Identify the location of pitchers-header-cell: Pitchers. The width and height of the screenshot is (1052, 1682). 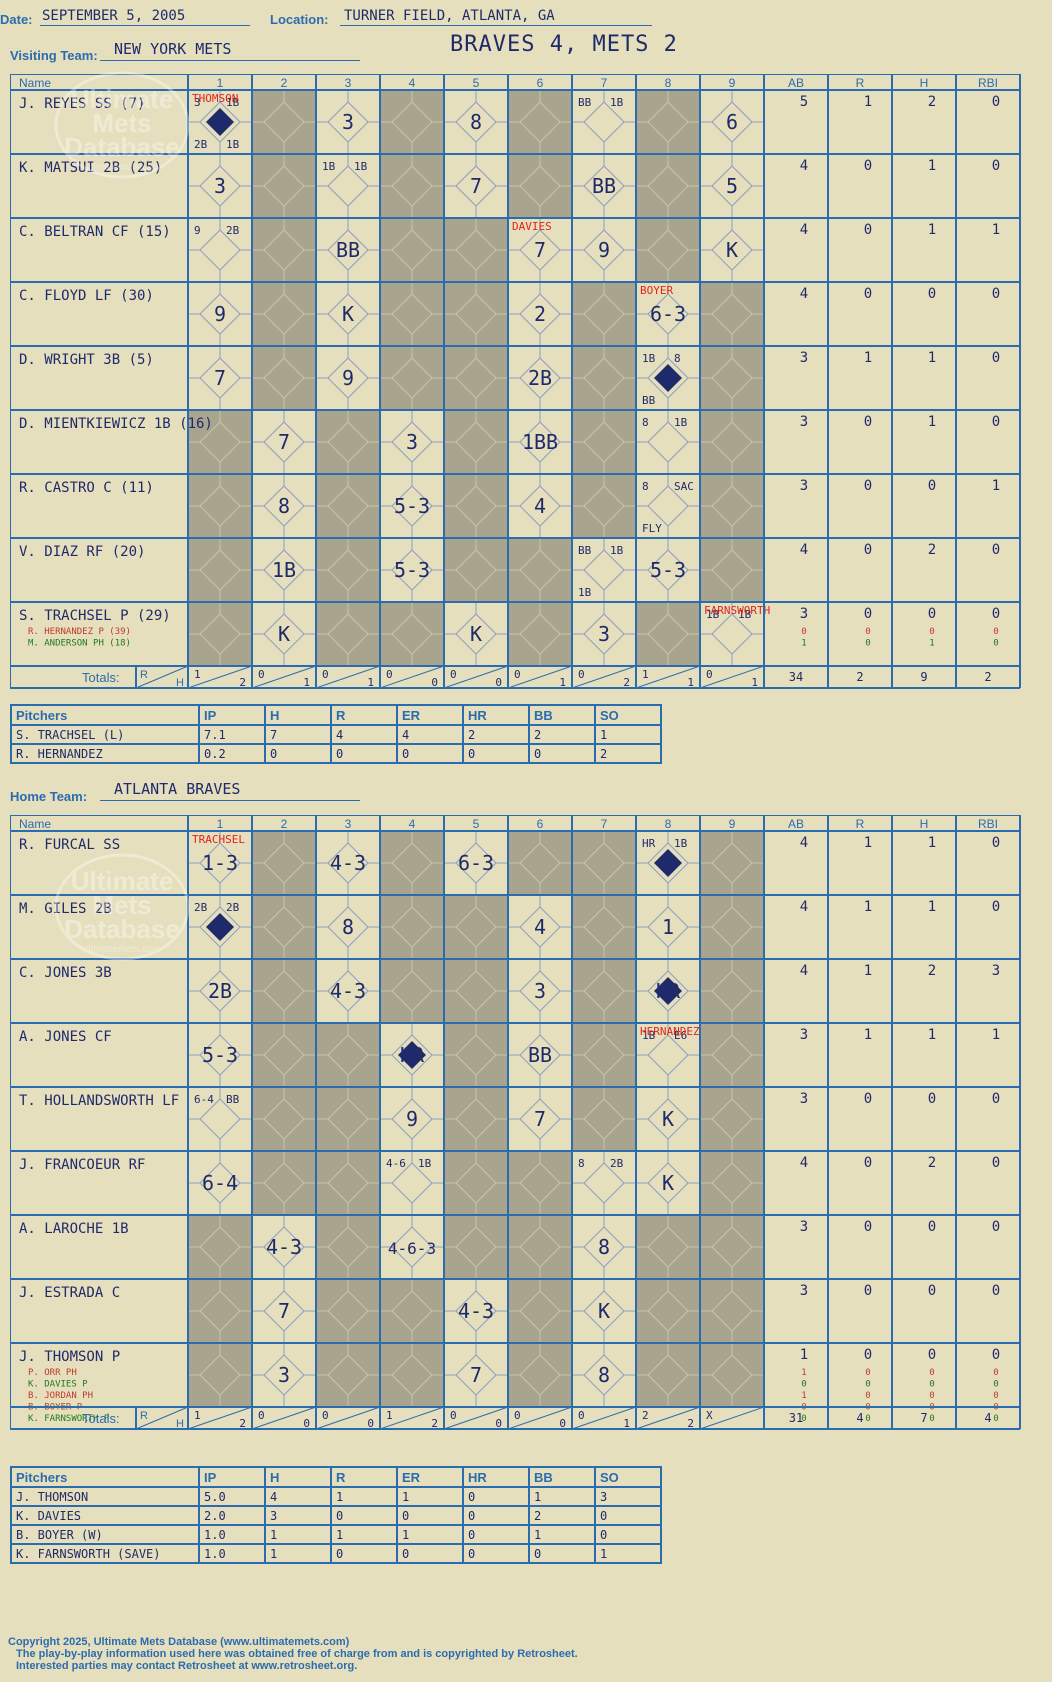
(105, 1477).